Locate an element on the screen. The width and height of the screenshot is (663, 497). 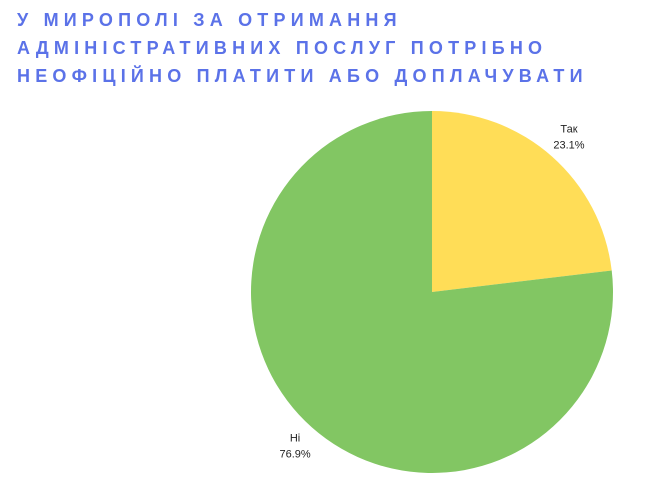
slice-value-label: 76.9% is located at coordinates (294, 454).